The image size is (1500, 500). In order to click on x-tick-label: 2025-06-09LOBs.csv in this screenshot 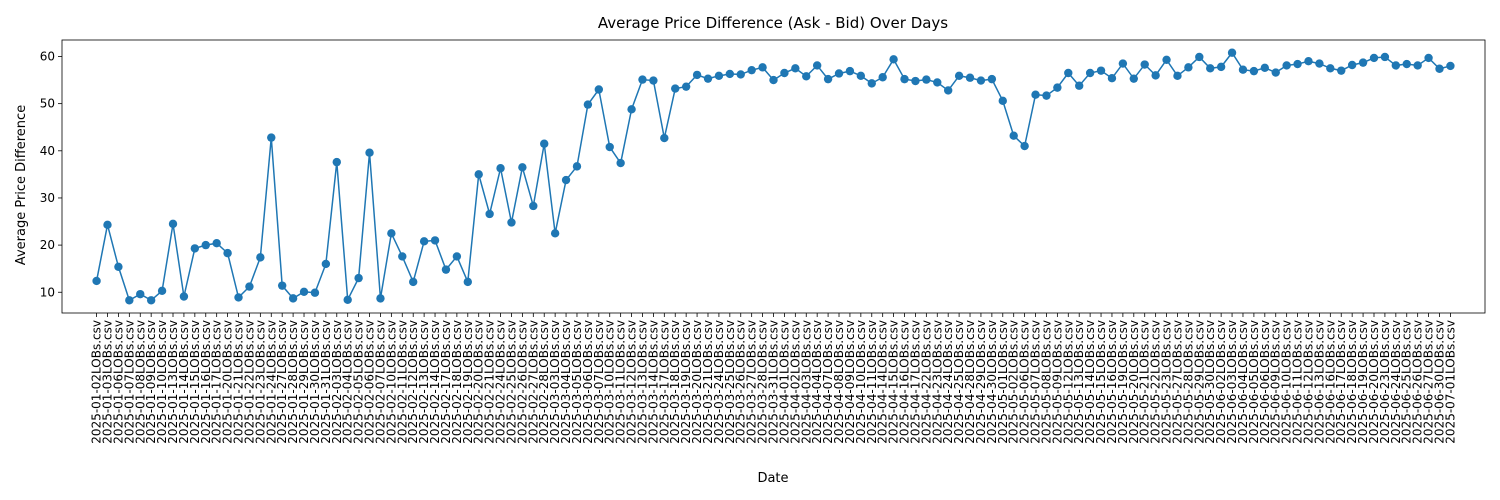, I will do `click(1276, 382)`.